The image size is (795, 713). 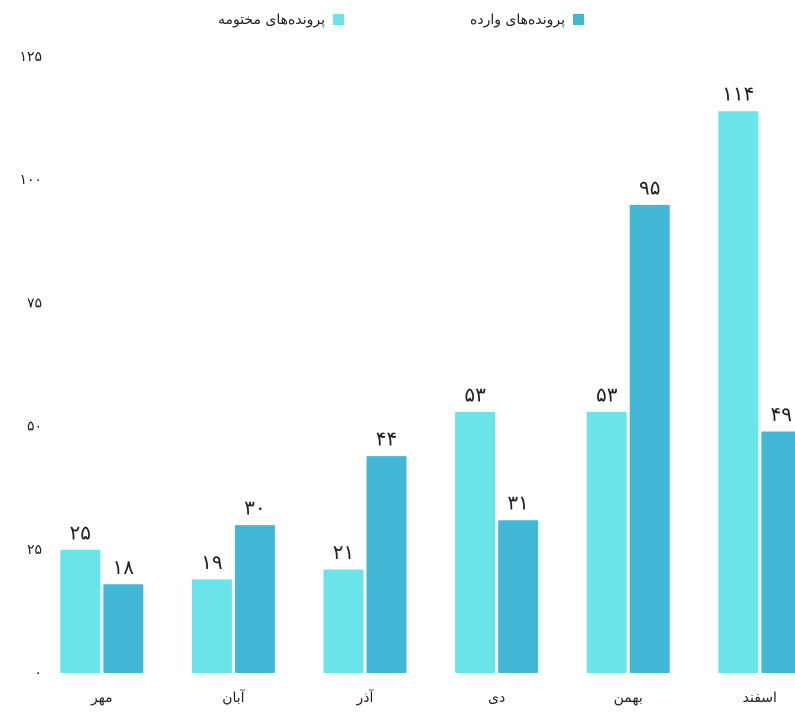 What do you see at coordinates (124, 567) in the screenshot?
I see `value-label: ۱۸` at bounding box center [124, 567].